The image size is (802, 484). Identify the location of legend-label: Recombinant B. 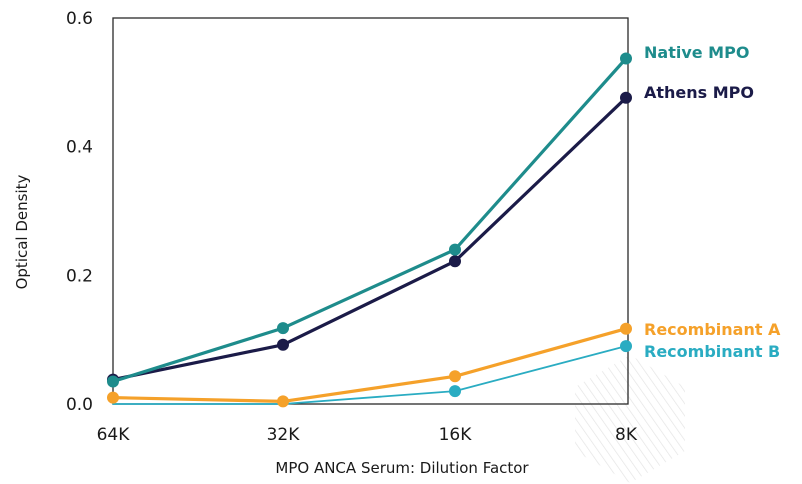
(712, 351).